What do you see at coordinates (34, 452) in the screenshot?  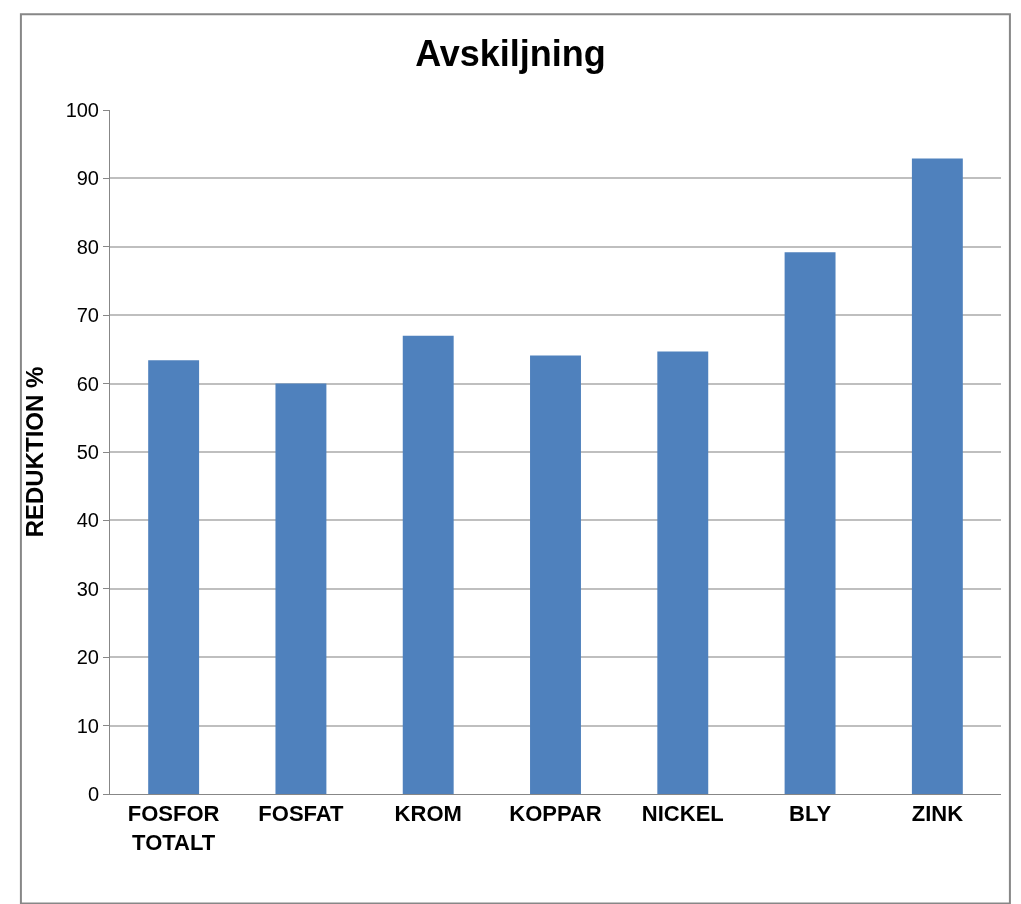 I see `y-axis-title: REDUKTION %` at bounding box center [34, 452].